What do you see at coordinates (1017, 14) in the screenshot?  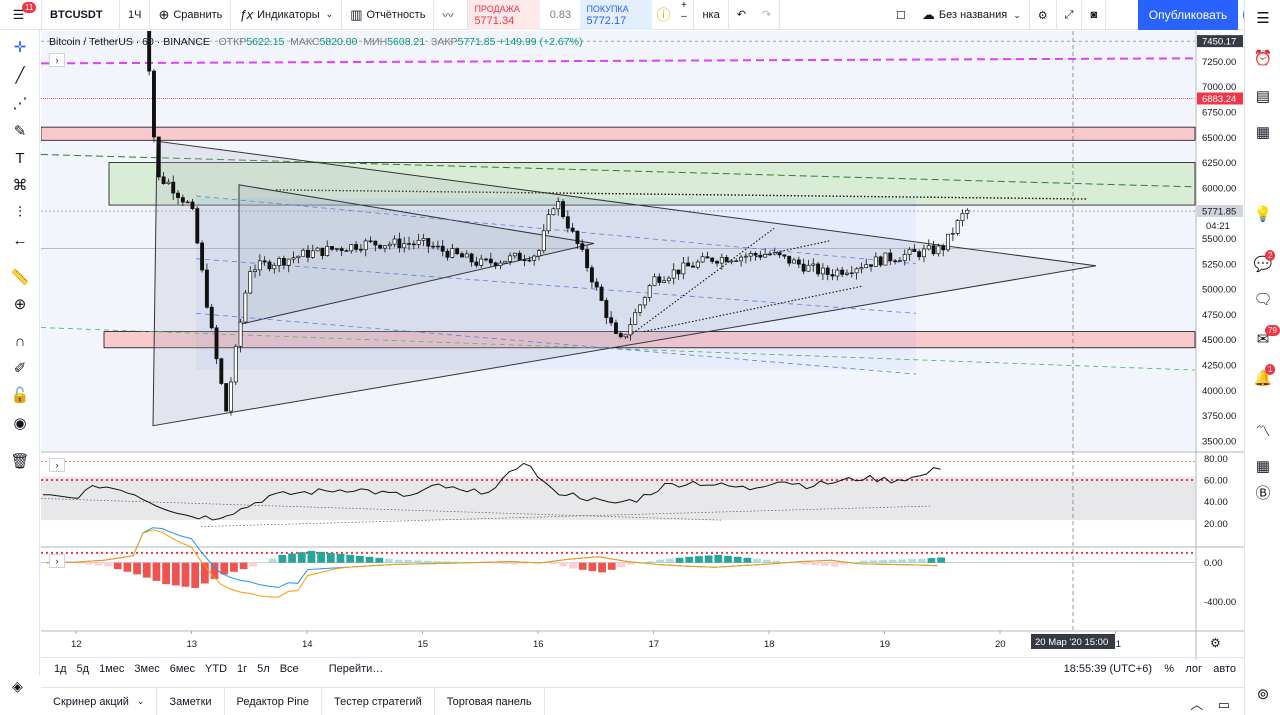 I see `chevron-down-icon: ⌄` at bounding box center [1017, 14].